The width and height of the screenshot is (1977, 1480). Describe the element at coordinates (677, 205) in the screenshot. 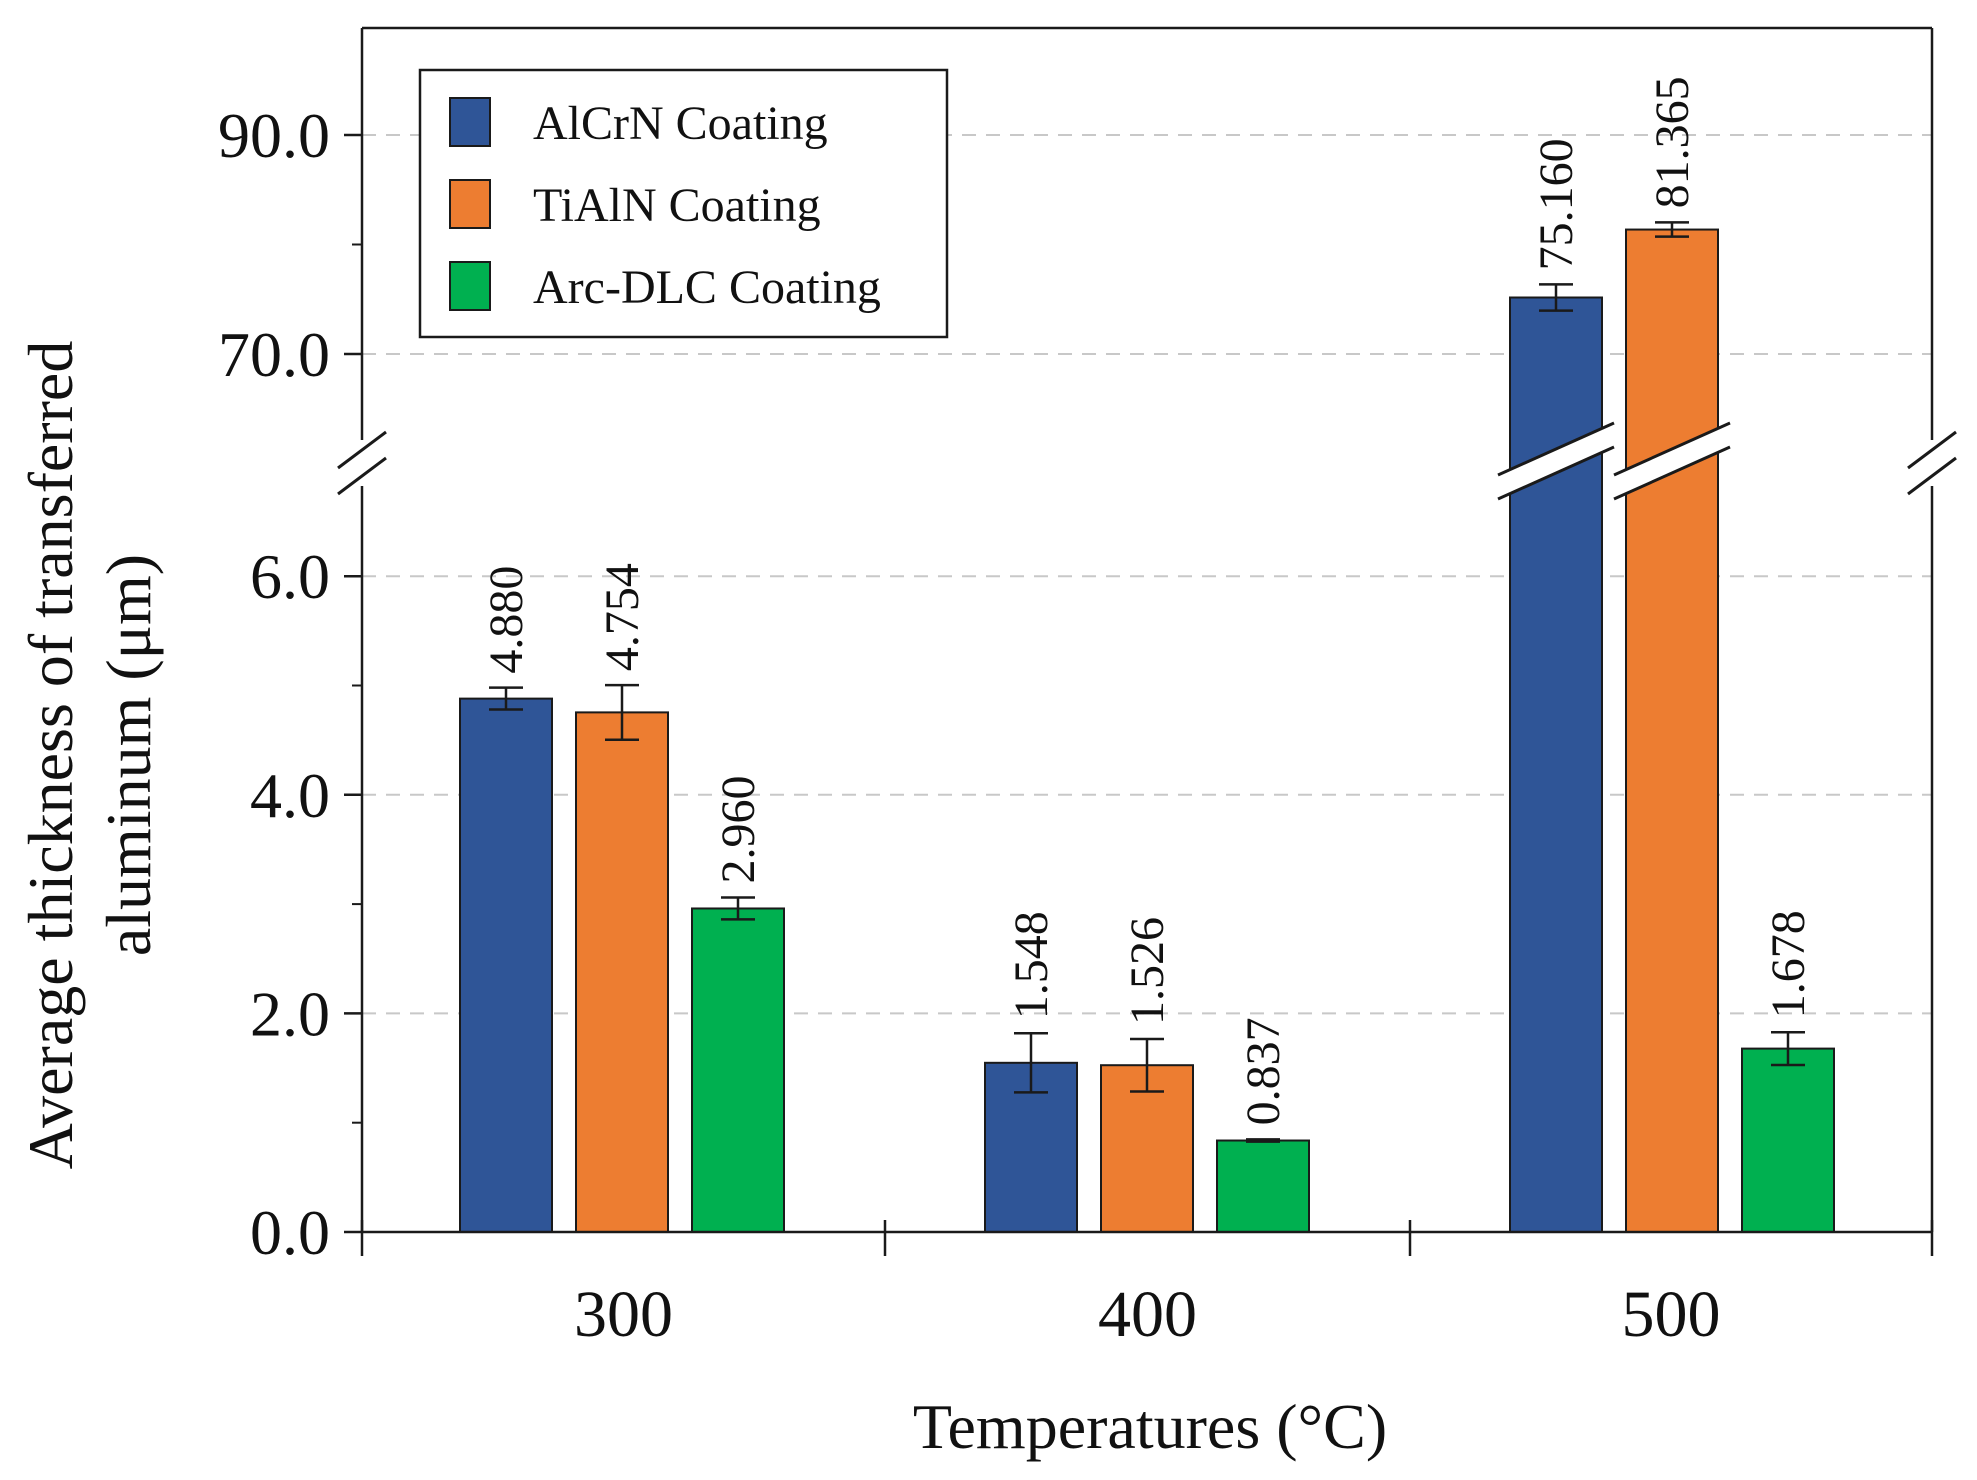

I see `legend-label: TiAlN Coating` at that location.